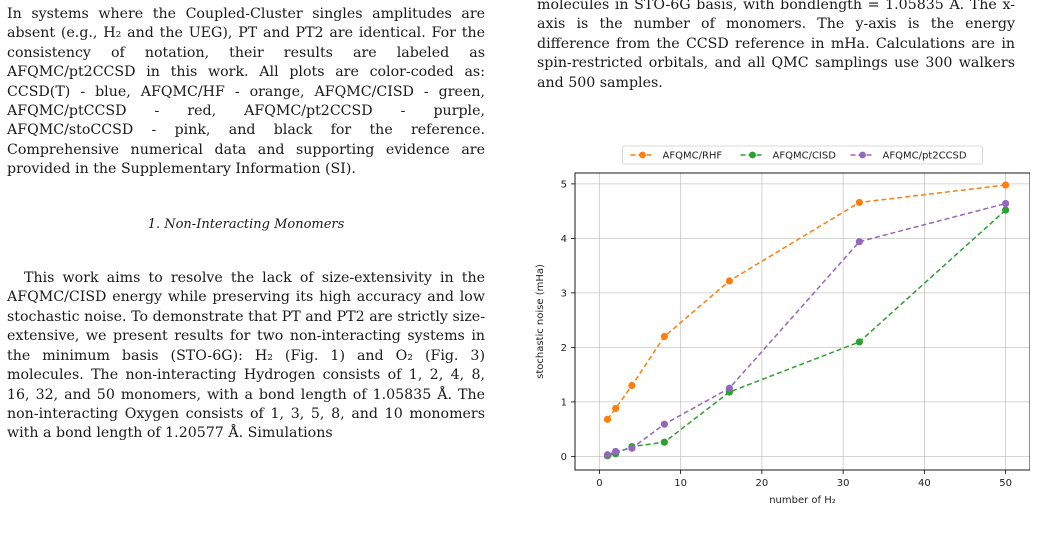 This screenshot has width=1042, height=547. What do you see at coordinates (564, 293) in the screenshot?
I see `y-tick-label: 3` at bounding box center [564, 293].